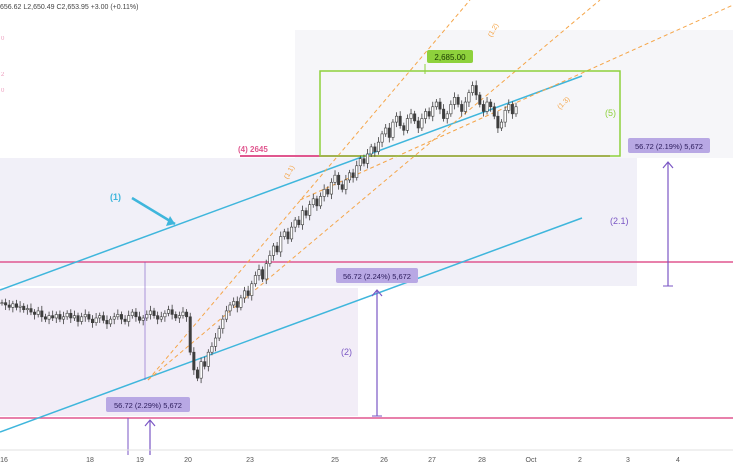  What do you see at coordinates (669, 145) in the screenshot?
I see `measure-label-1-bg` at bounding box center [669, 145].